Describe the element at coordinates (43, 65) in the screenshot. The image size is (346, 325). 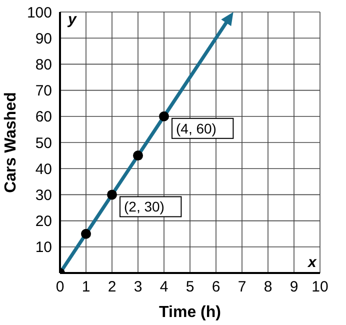
I see `y-tick-label: 80` at that location.